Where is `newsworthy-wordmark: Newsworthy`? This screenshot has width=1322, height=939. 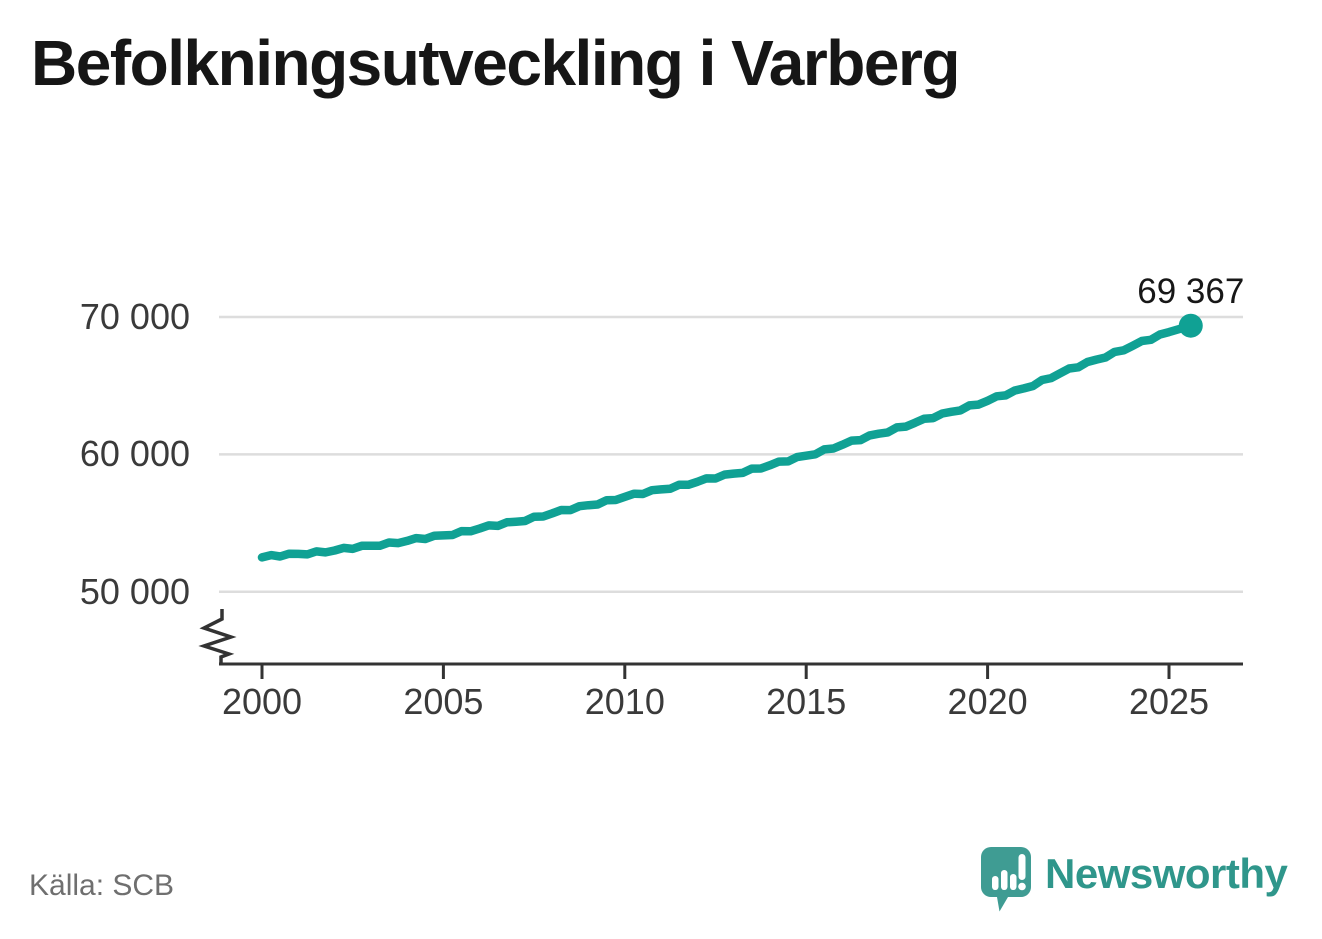
newsworthy-wordmark: Newsworthy is located at coordinates (1166, 873).